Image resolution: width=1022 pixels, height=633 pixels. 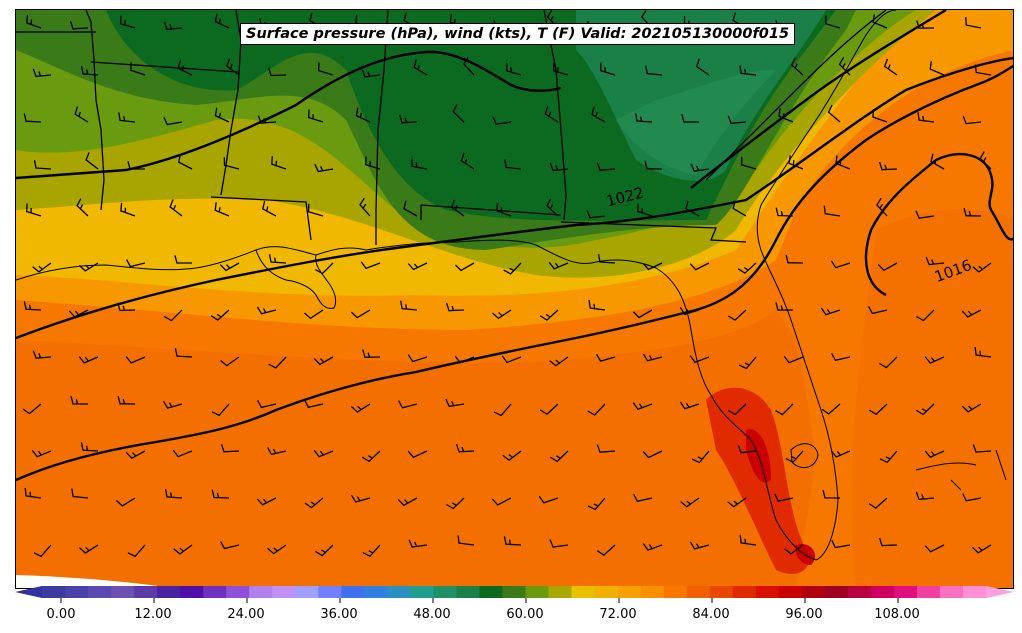 What do you see at coordinates (897, 614) in the screenshot?
I see `colorbar-tick-label-108: 108.00` at bounding box center [897, 614].